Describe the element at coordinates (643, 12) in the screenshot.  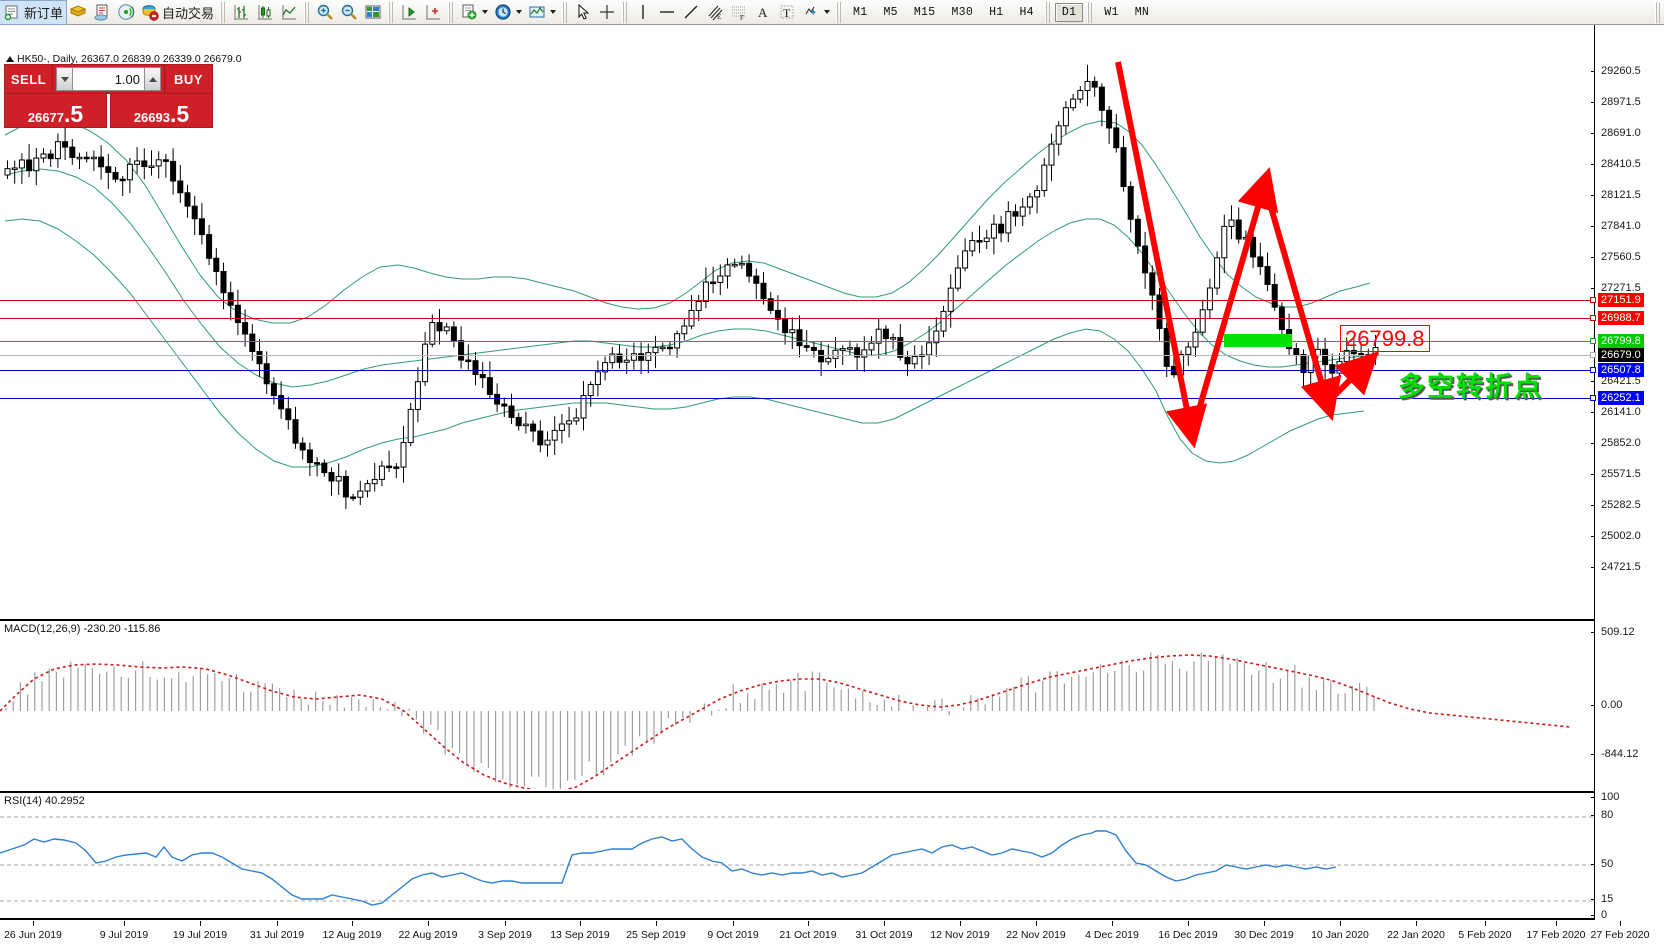
I see `vertical-line-button` at that location.